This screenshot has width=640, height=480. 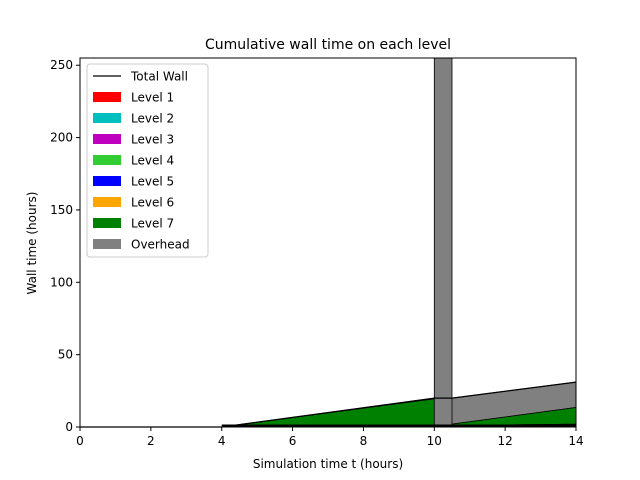 What do you see at coordinates (222, 441) in the screenshot?
I see `x-tick-label: 4` at bounding box center [222, 441].